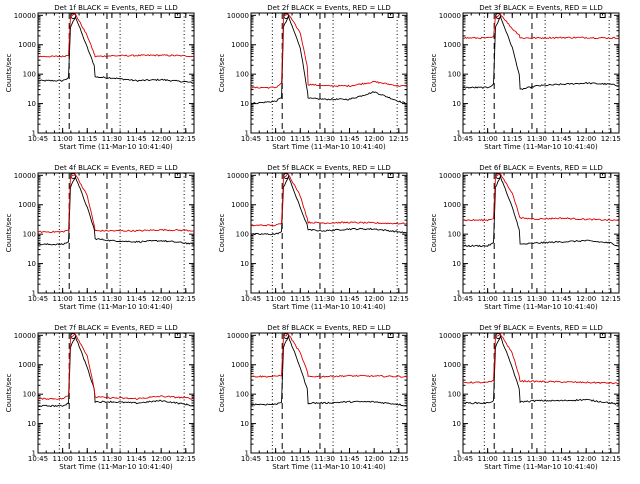 The height and width of the screenshot is (484, 640). I want to click on flare-marker-icon, so click(286, 176).